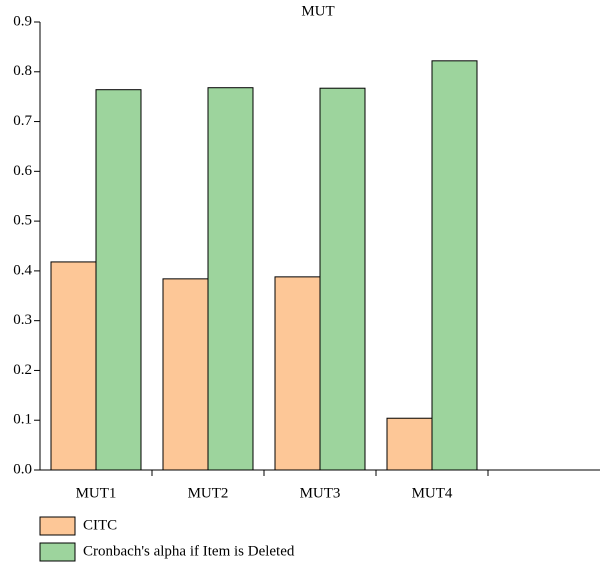 The width and height of the screenshot is (600, 569). Describe the element at coordinates (22, 21) in the screenshot. I see `y-tick-label: 0.9` at that location.